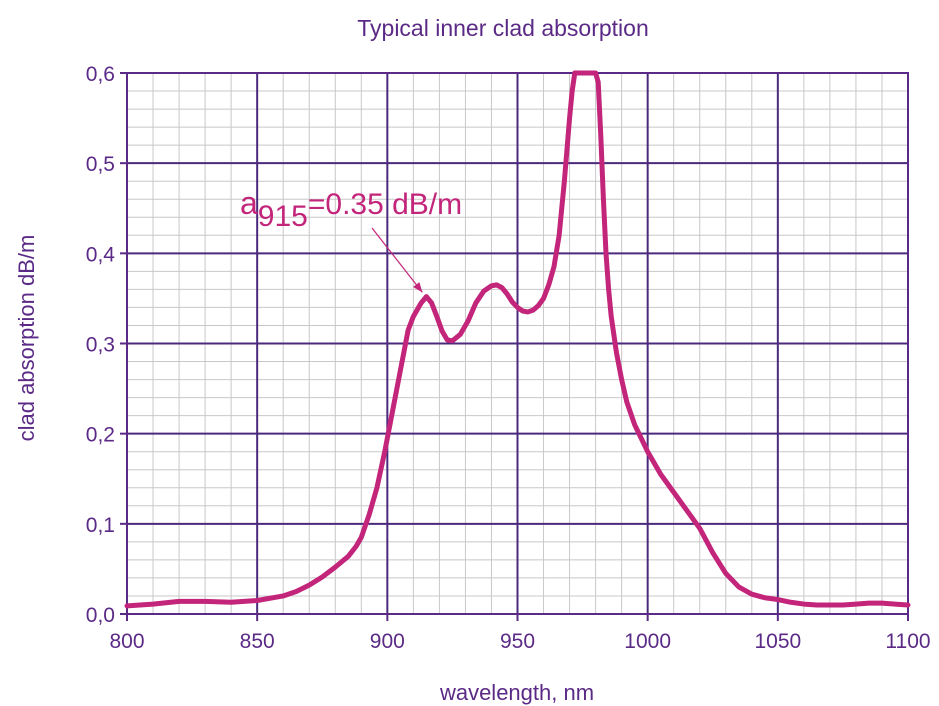 The width and height of the screenshot is (939, 706). Describe the element at coordinates (385, 204) in the screenshot. I see `annotation-text: =0.35 dB/m` at that location.